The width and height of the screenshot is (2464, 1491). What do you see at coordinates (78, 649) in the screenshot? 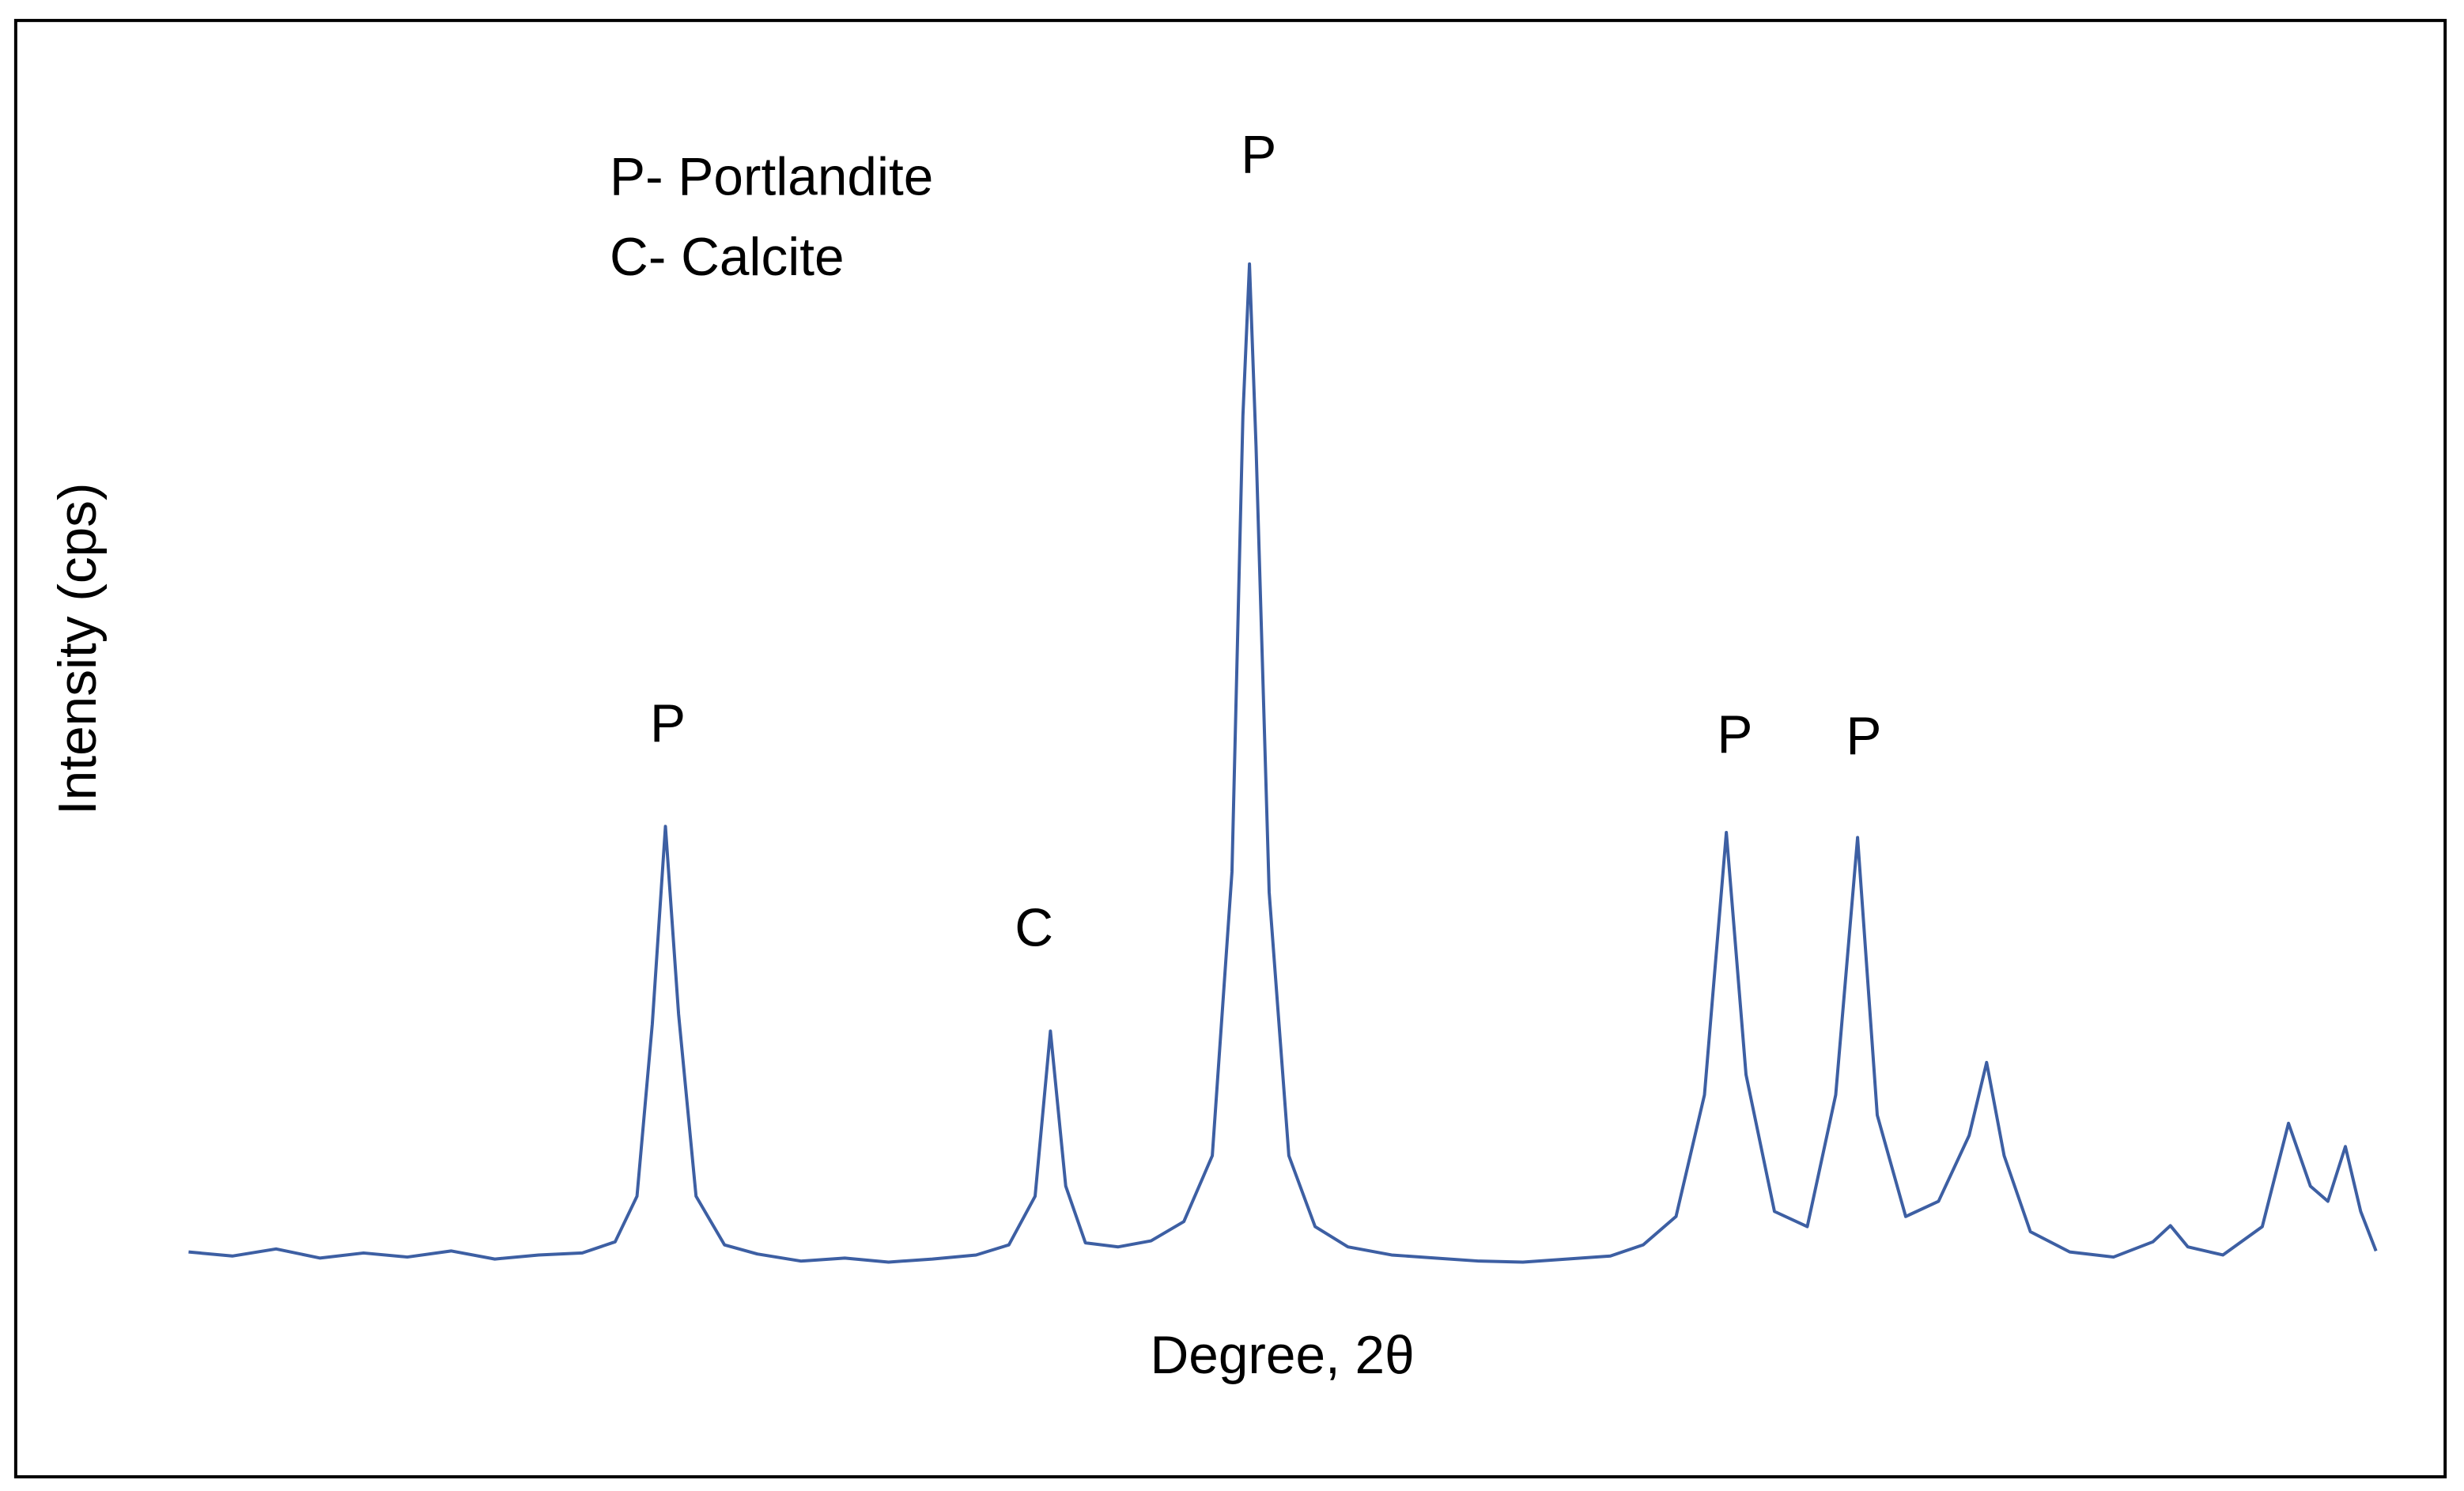
I see `y-axis-label: Intensity (cps)` at bounding box center [78, 649].